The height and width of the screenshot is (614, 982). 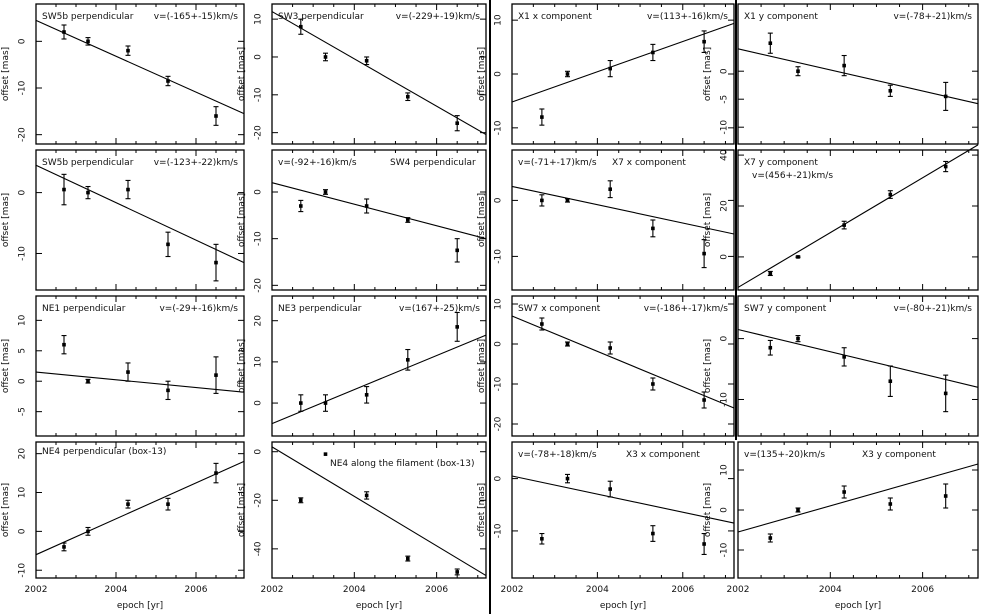 I want to click on panel-title: NE3 perpendicular, so click(x=320, y=309).